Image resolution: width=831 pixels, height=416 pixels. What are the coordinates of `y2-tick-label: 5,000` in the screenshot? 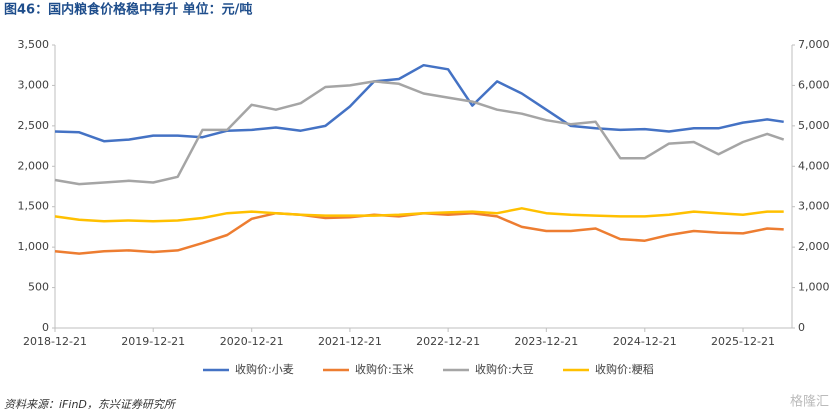 It's located at (814, 125).